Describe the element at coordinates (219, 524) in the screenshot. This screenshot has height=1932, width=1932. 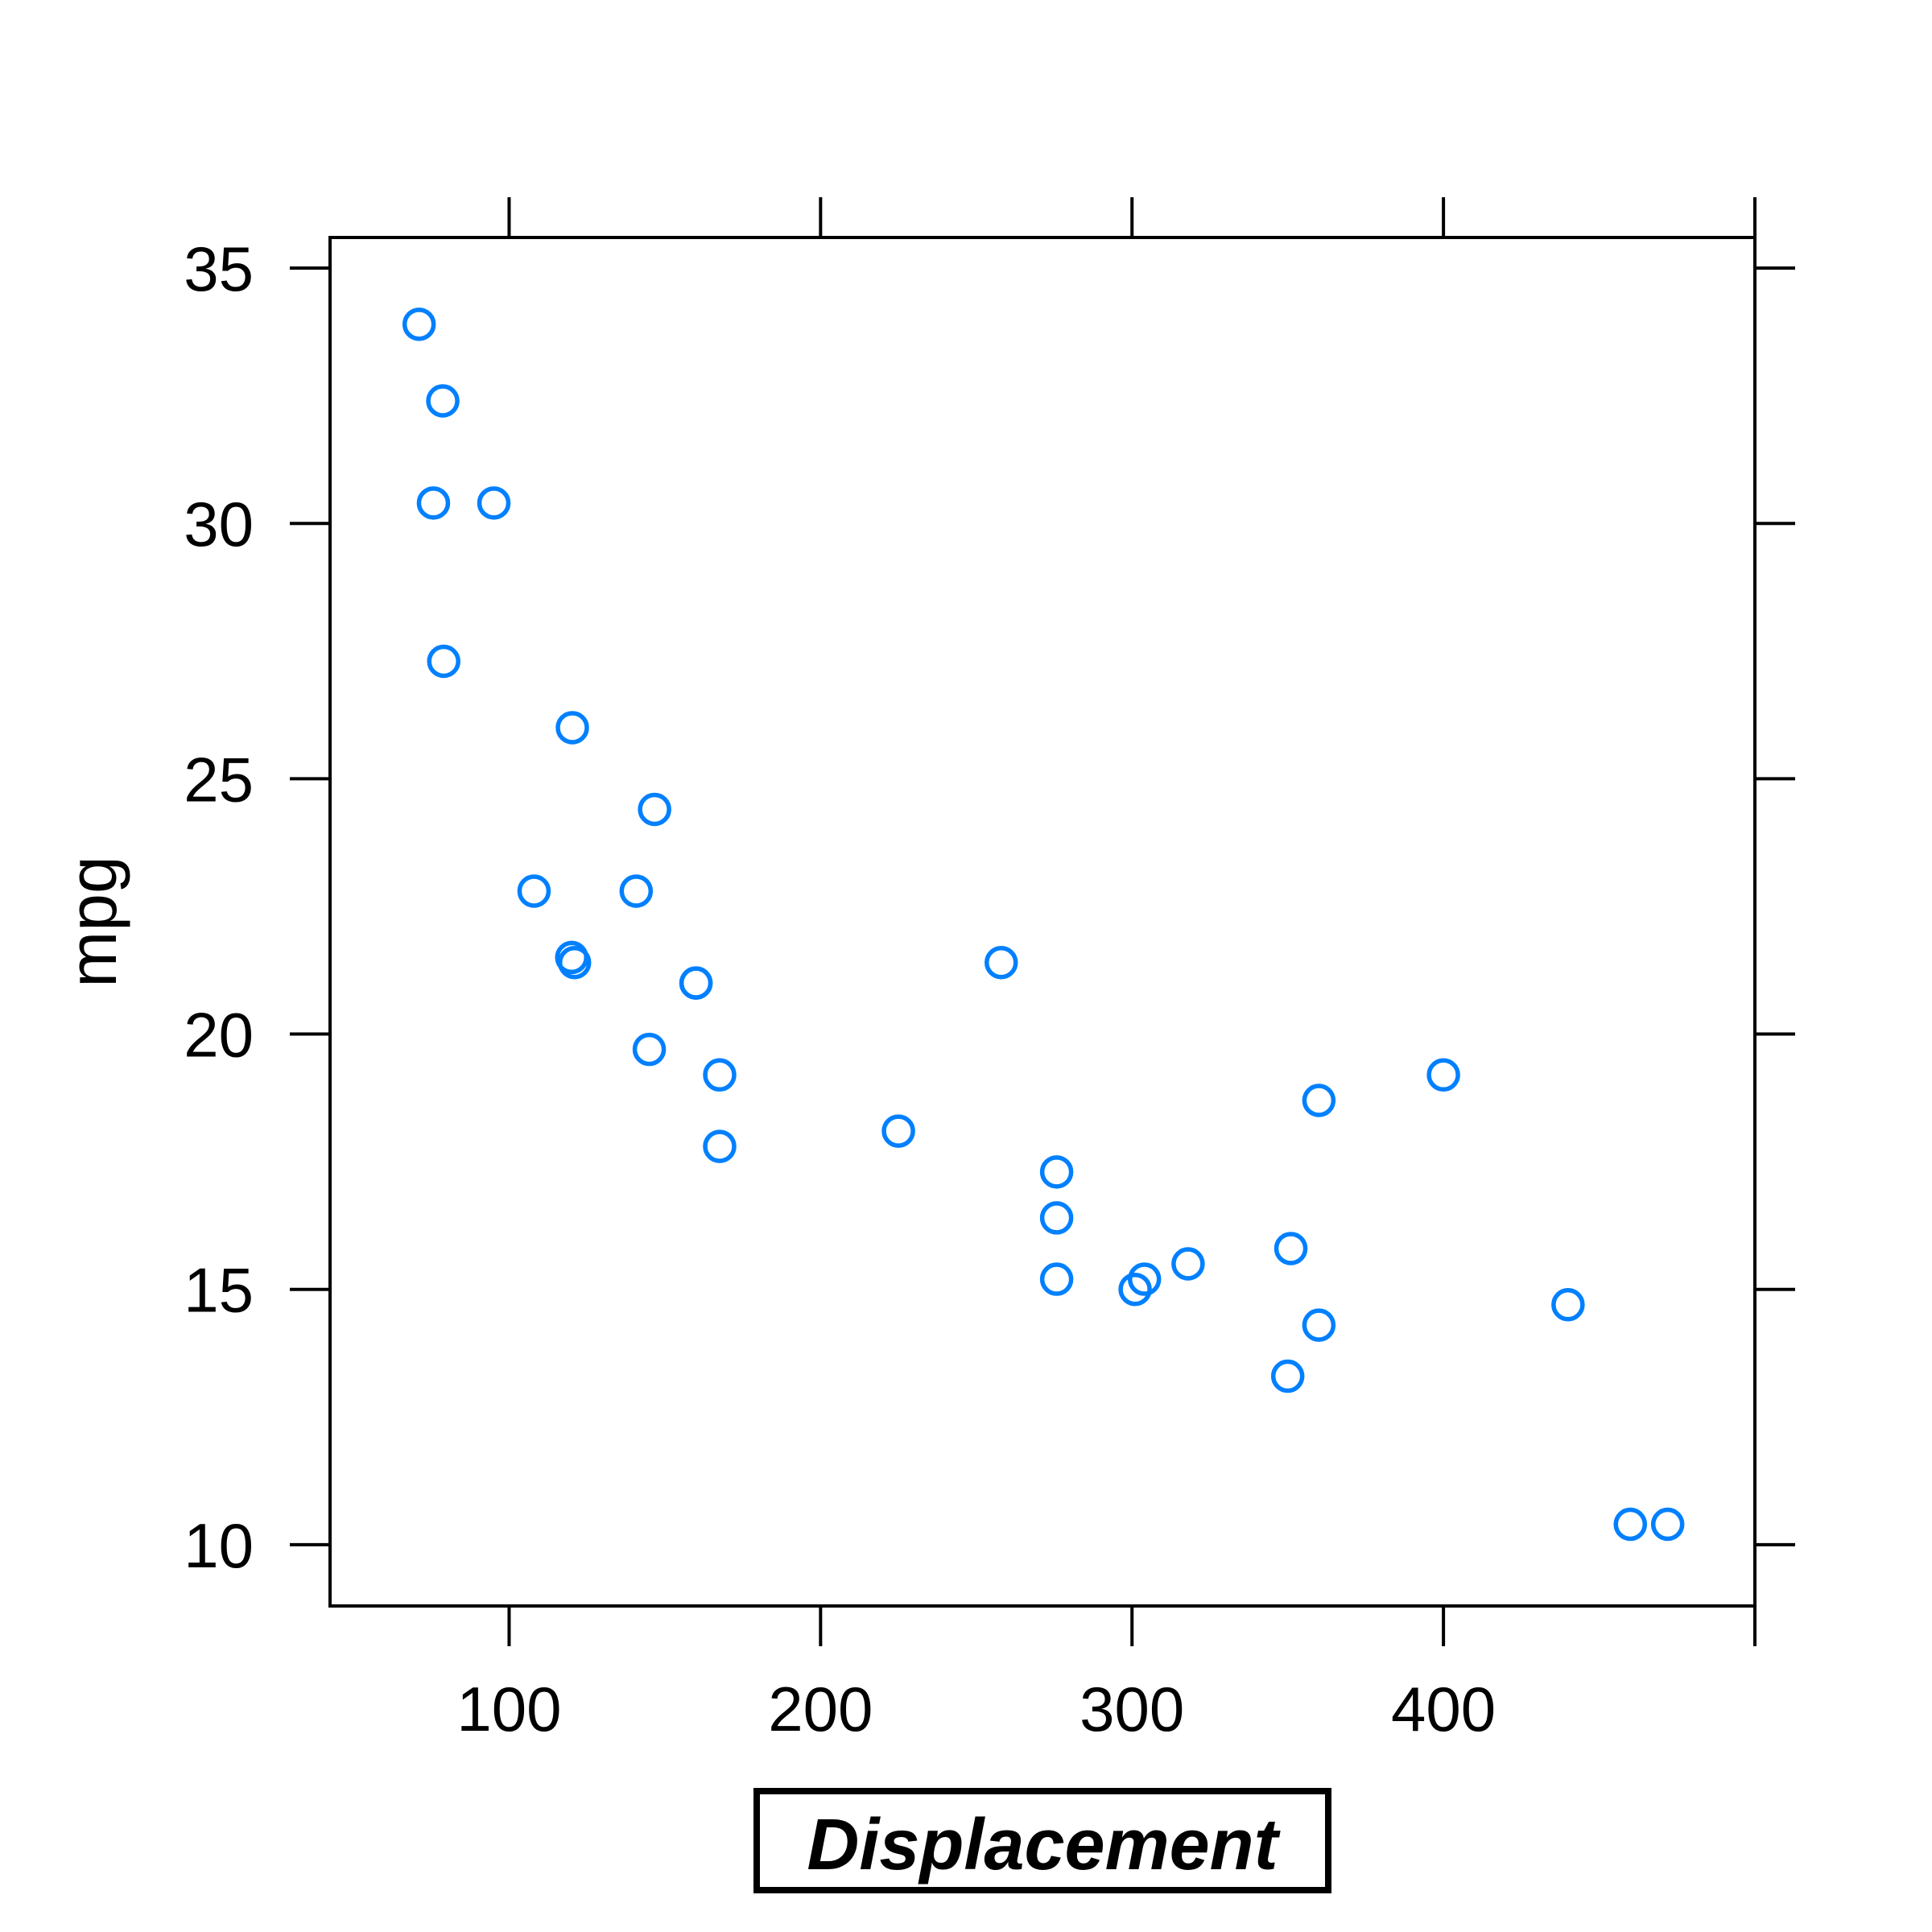
I see `y-tick-label: 30` at that location.